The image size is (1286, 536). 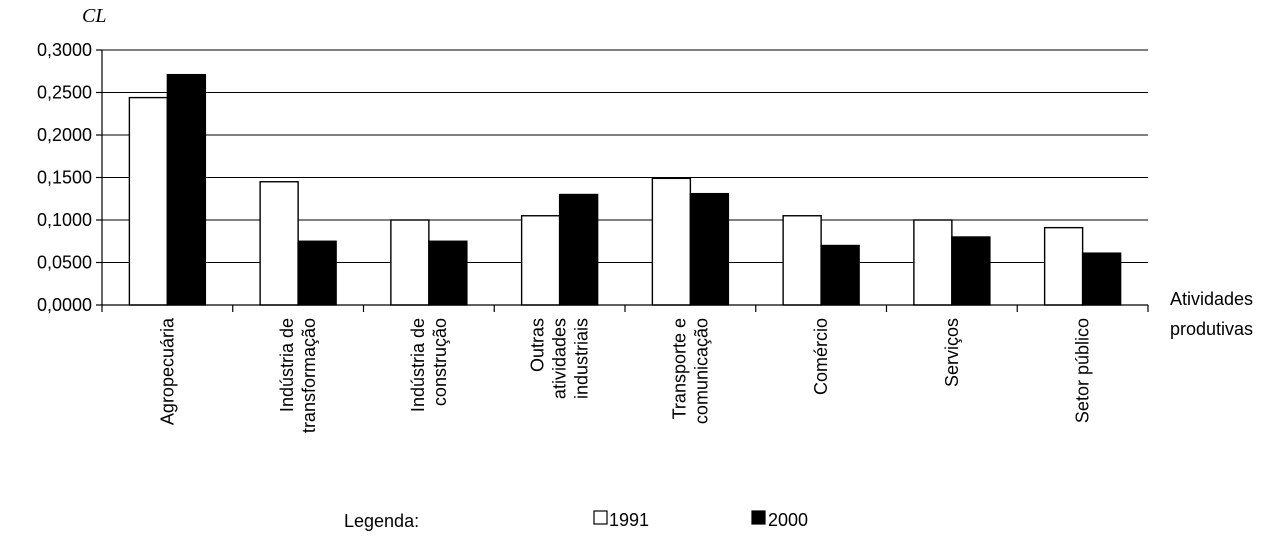 I want to click on legend-title: Legenda:, so click(x=381, y=521).